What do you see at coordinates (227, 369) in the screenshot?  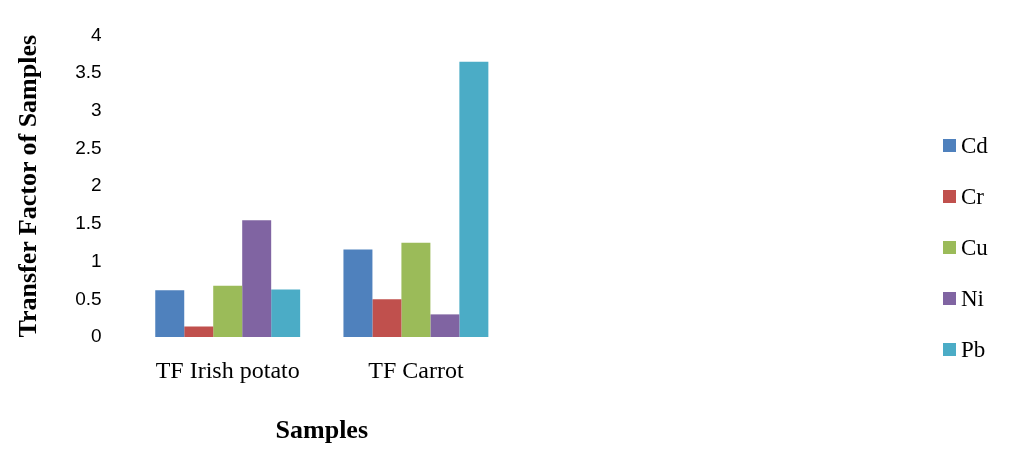 I see `x-tick-label: TF Irish potato` at bounding box center [227, 369].